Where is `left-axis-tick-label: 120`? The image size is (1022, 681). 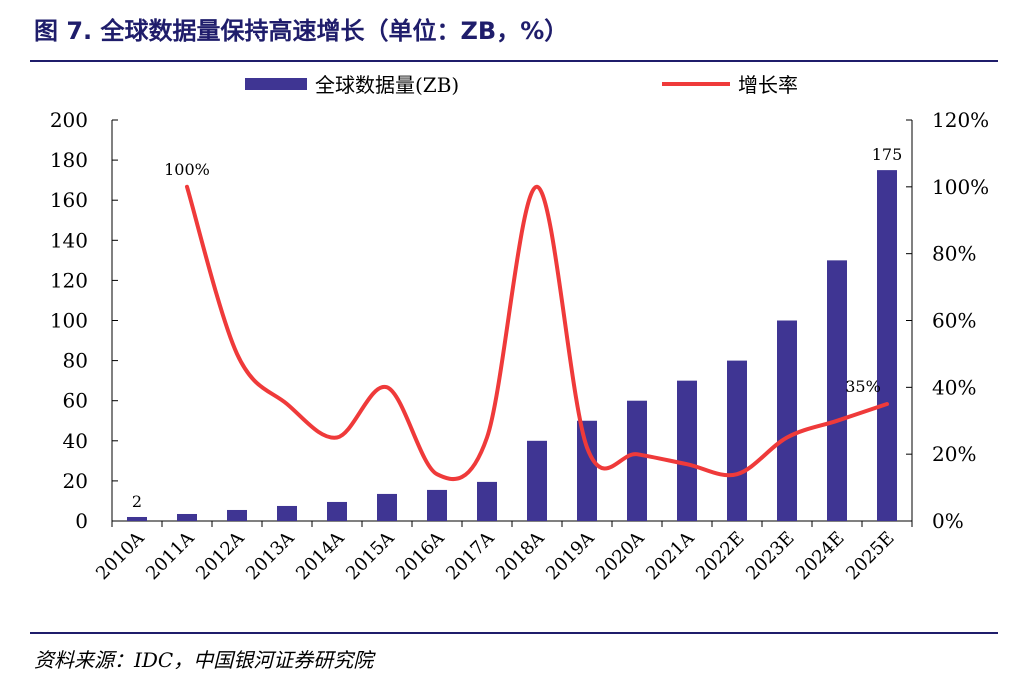 left-axis-tick-label: 120 is located at coordinates (69, 280).